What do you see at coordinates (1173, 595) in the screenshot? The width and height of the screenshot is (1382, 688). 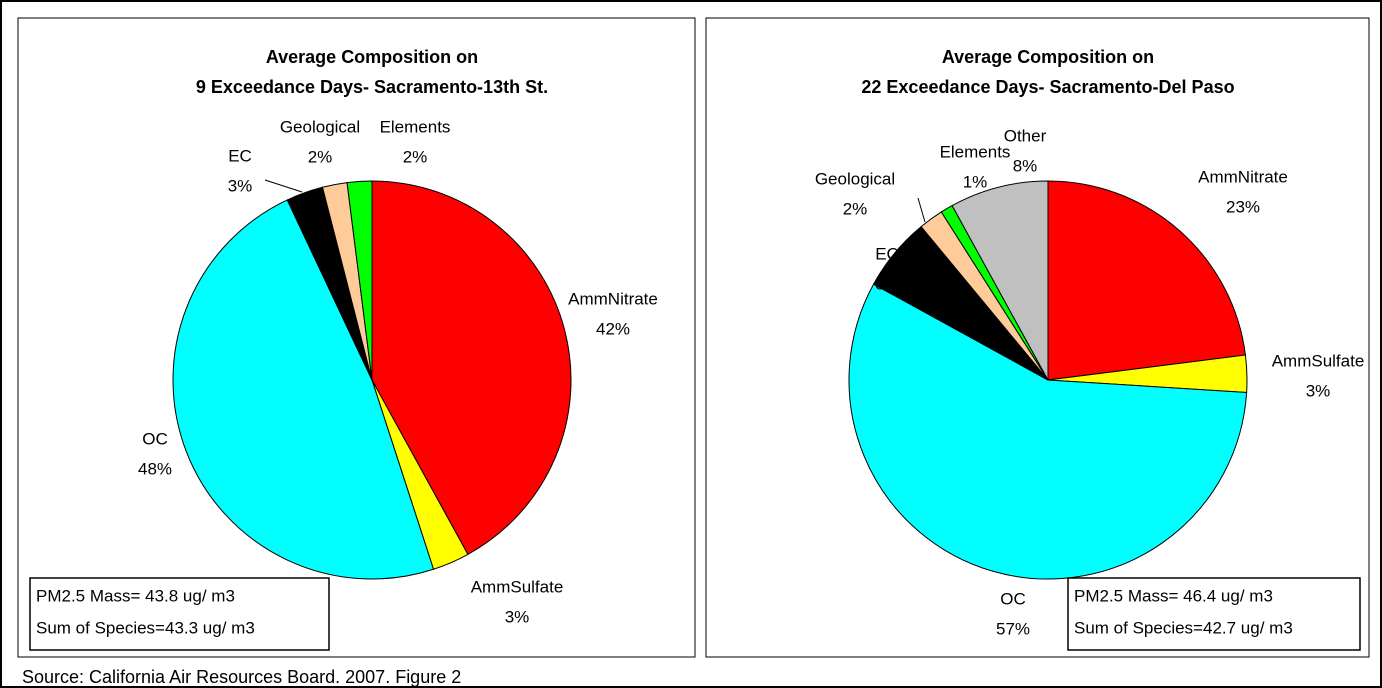 I see `note-text: PM2.5 Mass= 46.4 ug/ m3` at bounding box center [1173, 595].